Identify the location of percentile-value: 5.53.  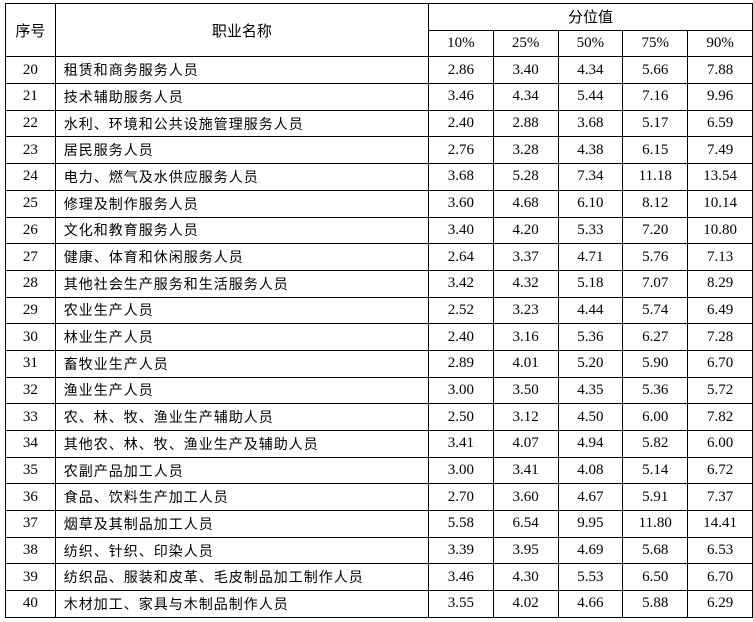
(590, 577).